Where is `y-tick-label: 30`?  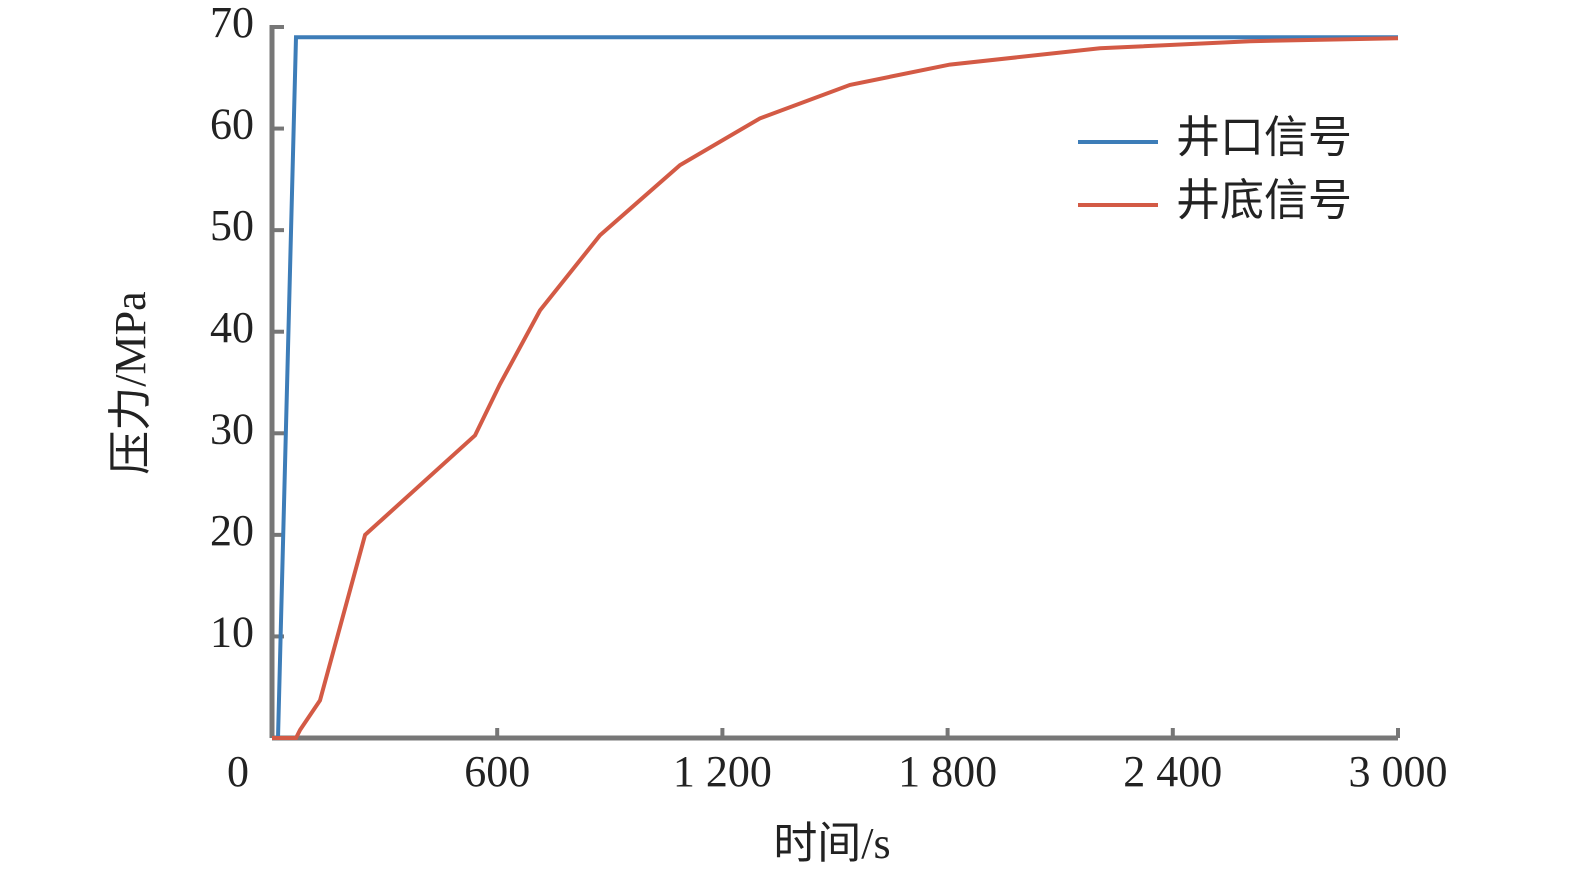 y-tick-label: 30 is located at coordinates (232, 428).